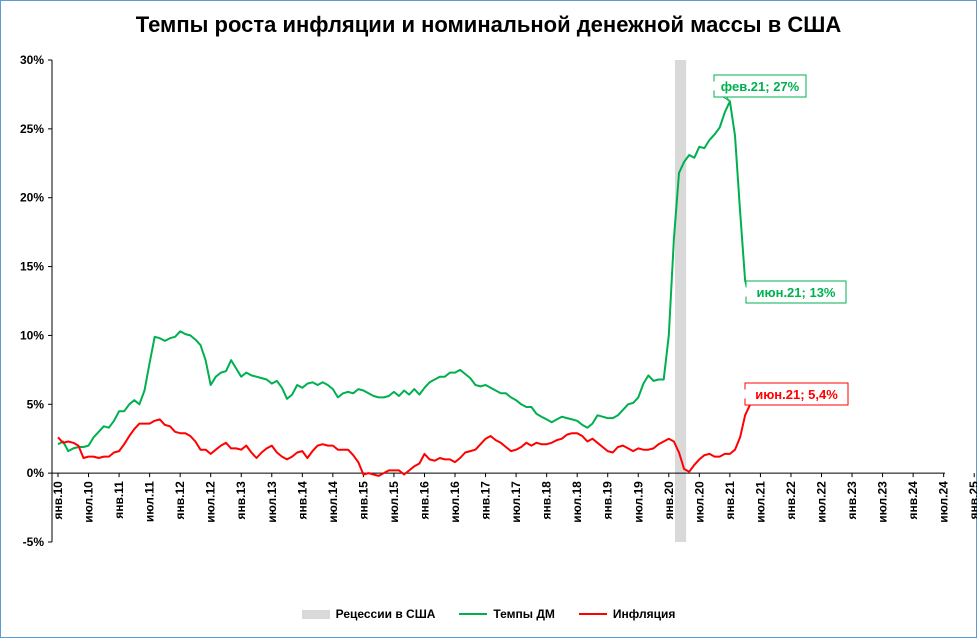  What do you see at coordinates (455, 502) in the screenshot?
I see `x-tick-label: июл.16` at bounding box center [455, 502].